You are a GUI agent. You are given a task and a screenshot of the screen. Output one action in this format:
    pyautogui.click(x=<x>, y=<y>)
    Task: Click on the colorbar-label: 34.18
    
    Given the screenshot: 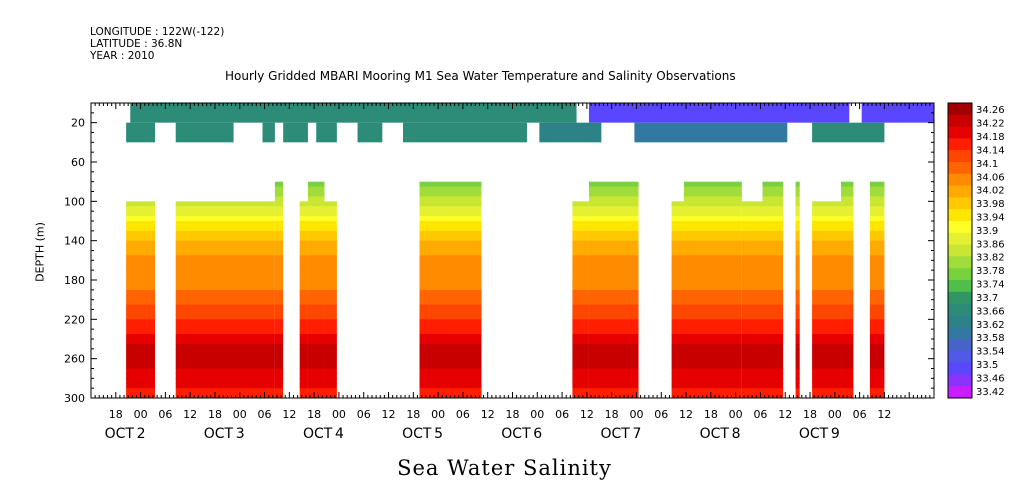 What is the action you would take?
    pyautogui.click(x=990, y=137)
    